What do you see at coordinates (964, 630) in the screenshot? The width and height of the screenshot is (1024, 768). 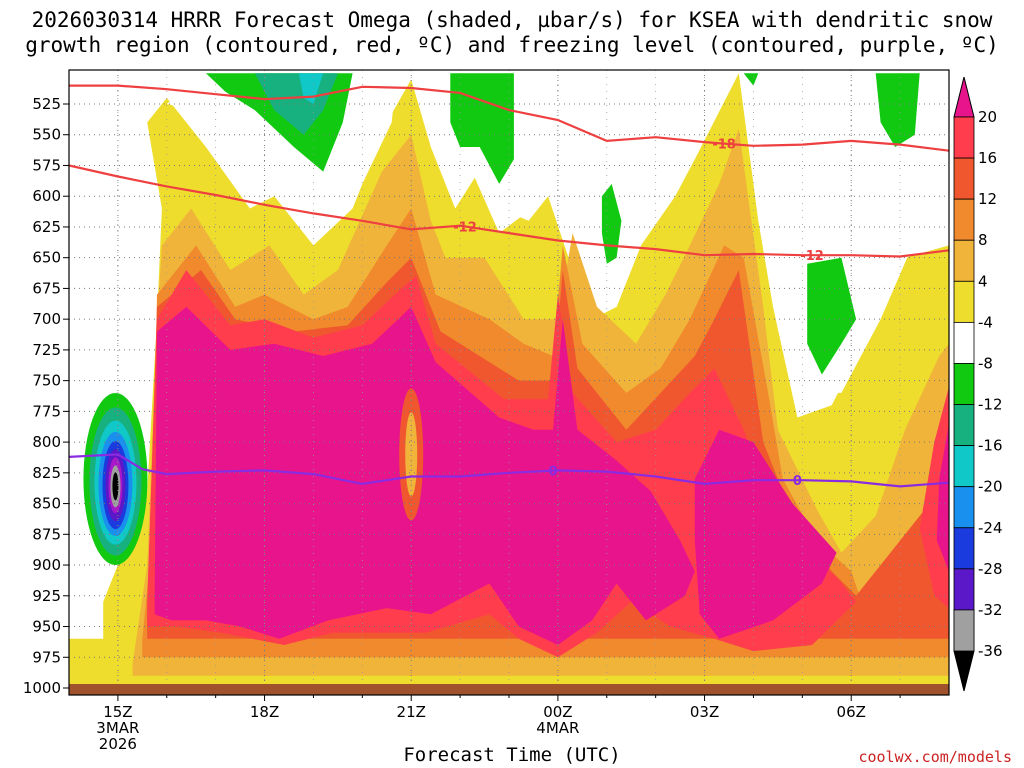 I see `colorbar-box-gray` at bounding box center [964, 630].